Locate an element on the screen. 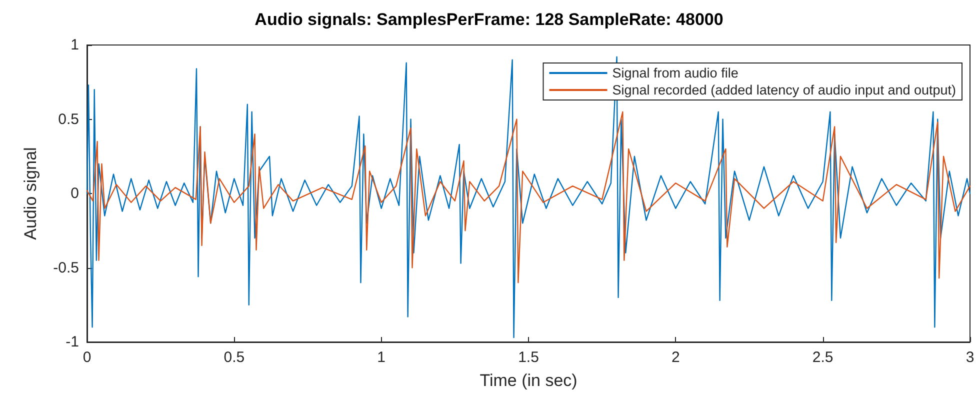 This screenshot has width=978, height=402. y-tick-label: 0 is located at coordinates (74, 193).